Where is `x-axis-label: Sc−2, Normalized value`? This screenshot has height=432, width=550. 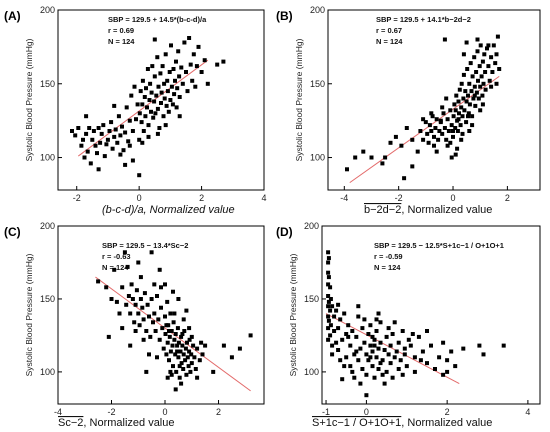
x-axis-label: Sc−2, Normalized value is located at coordinates (116, 423).